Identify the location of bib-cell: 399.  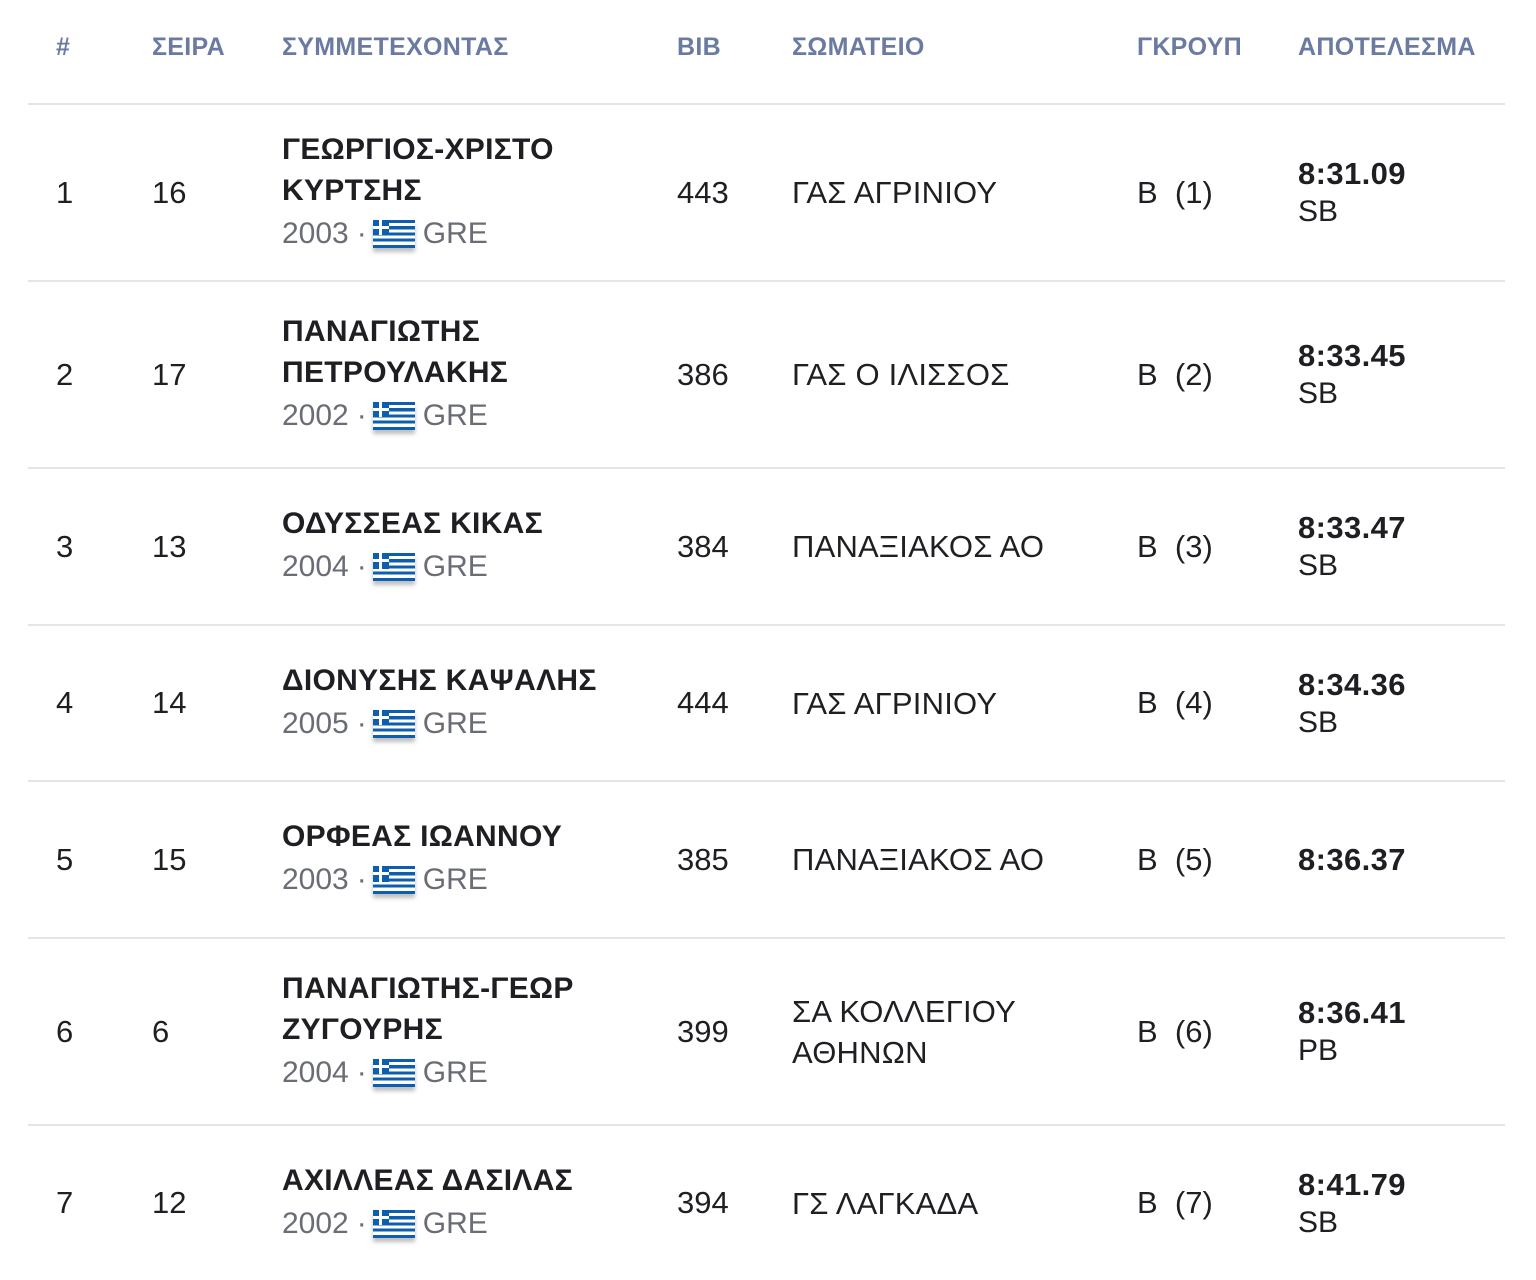
(703, 1031).